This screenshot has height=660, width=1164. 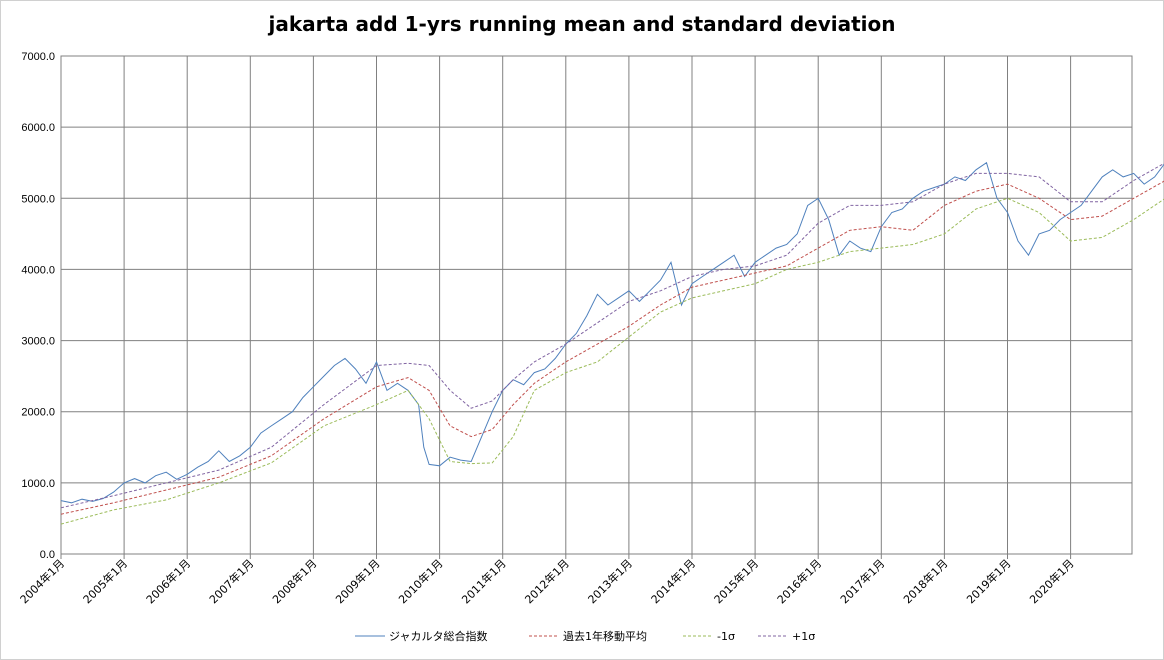 I want to click on x-tick-label: 2005年1月, so click(x=105, y=581).